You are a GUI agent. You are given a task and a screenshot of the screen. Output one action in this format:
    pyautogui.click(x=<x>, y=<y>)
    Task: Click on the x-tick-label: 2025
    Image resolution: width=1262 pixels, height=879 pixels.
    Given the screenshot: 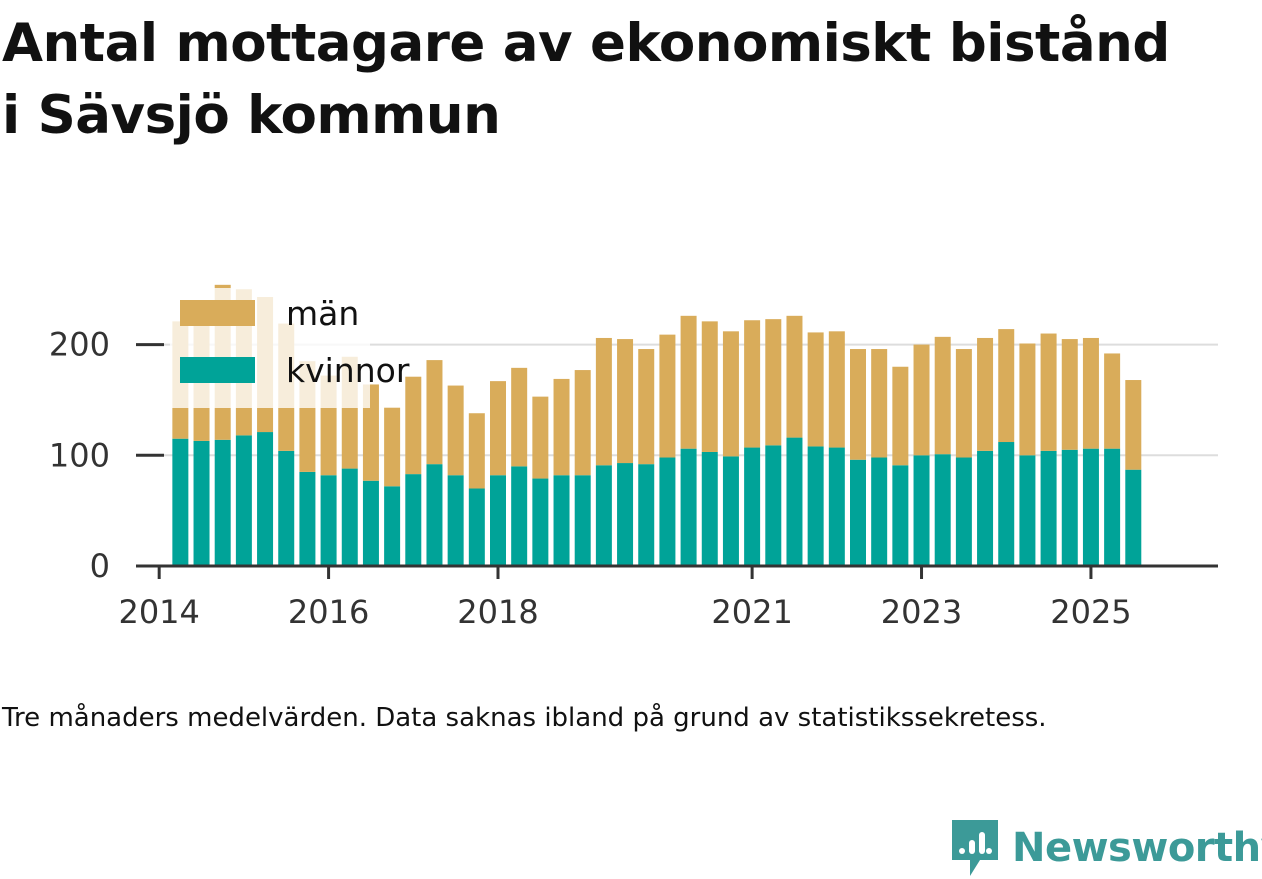 What is the action you would take?
    pyautogui.click(x=1090, y=612)
    